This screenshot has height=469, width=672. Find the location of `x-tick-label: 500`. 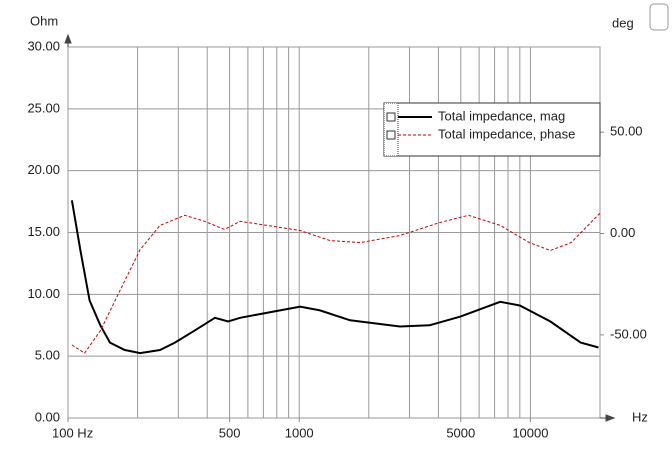

x-tick-label: 500 is located at coordinates (230, 432).